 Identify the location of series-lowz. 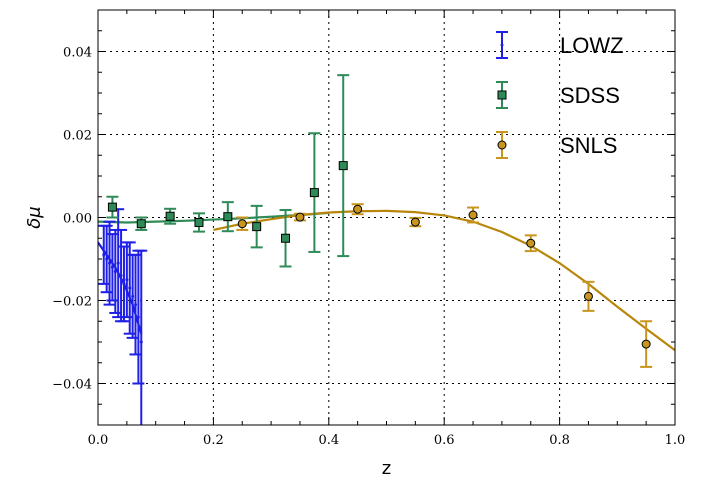
(123, 316).